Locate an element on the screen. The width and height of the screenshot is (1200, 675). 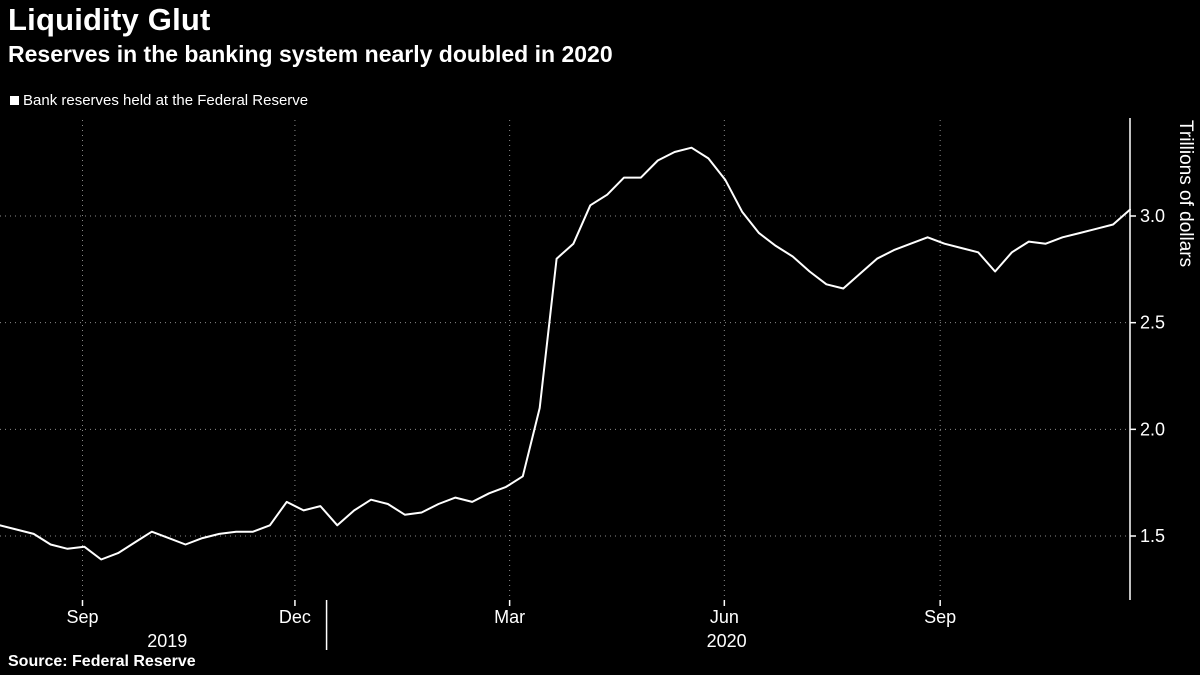
year-label: 2019 is located at coordinates (167, 641).